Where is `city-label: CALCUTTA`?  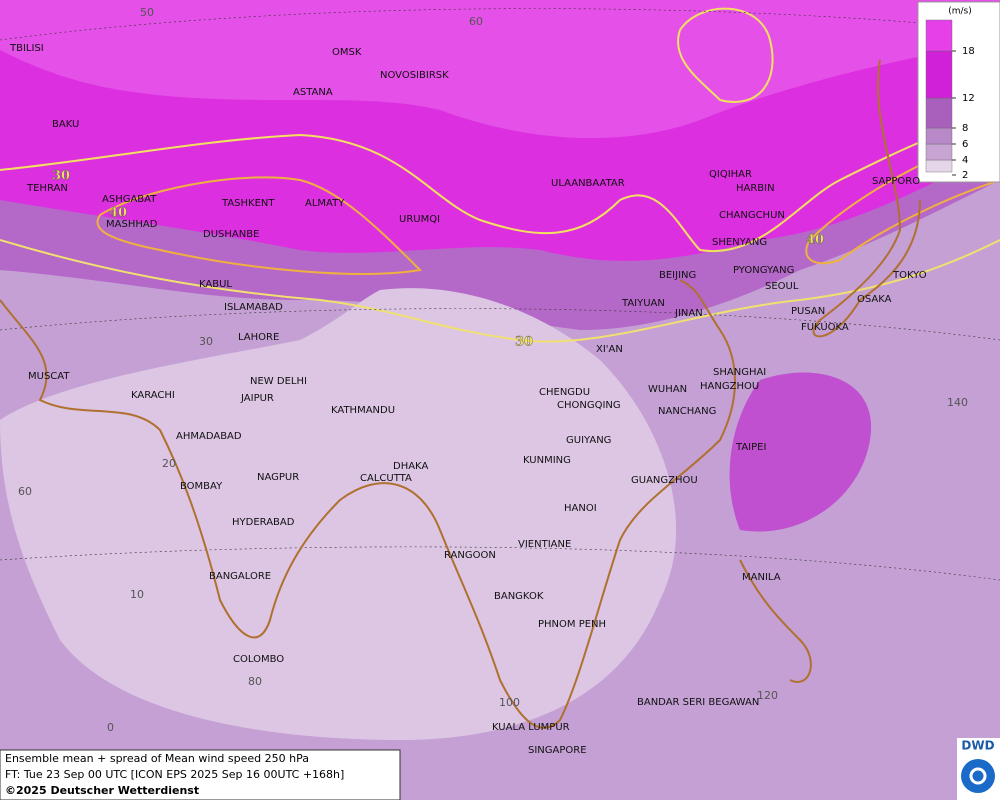 city-label: CALCUTTA is located at coordinates (386, 478).